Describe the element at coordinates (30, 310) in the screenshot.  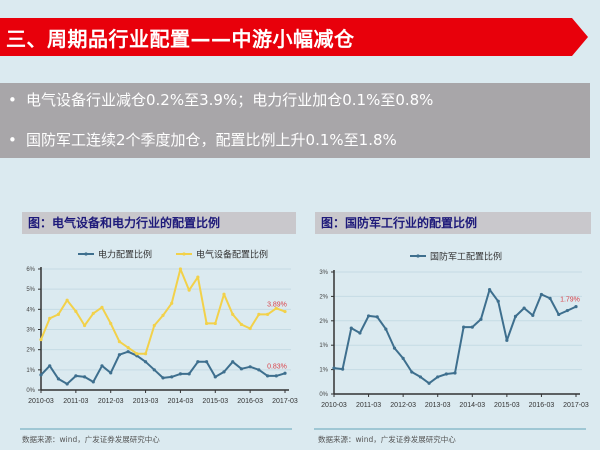
I see `y-tick-label: 4%` at that location.